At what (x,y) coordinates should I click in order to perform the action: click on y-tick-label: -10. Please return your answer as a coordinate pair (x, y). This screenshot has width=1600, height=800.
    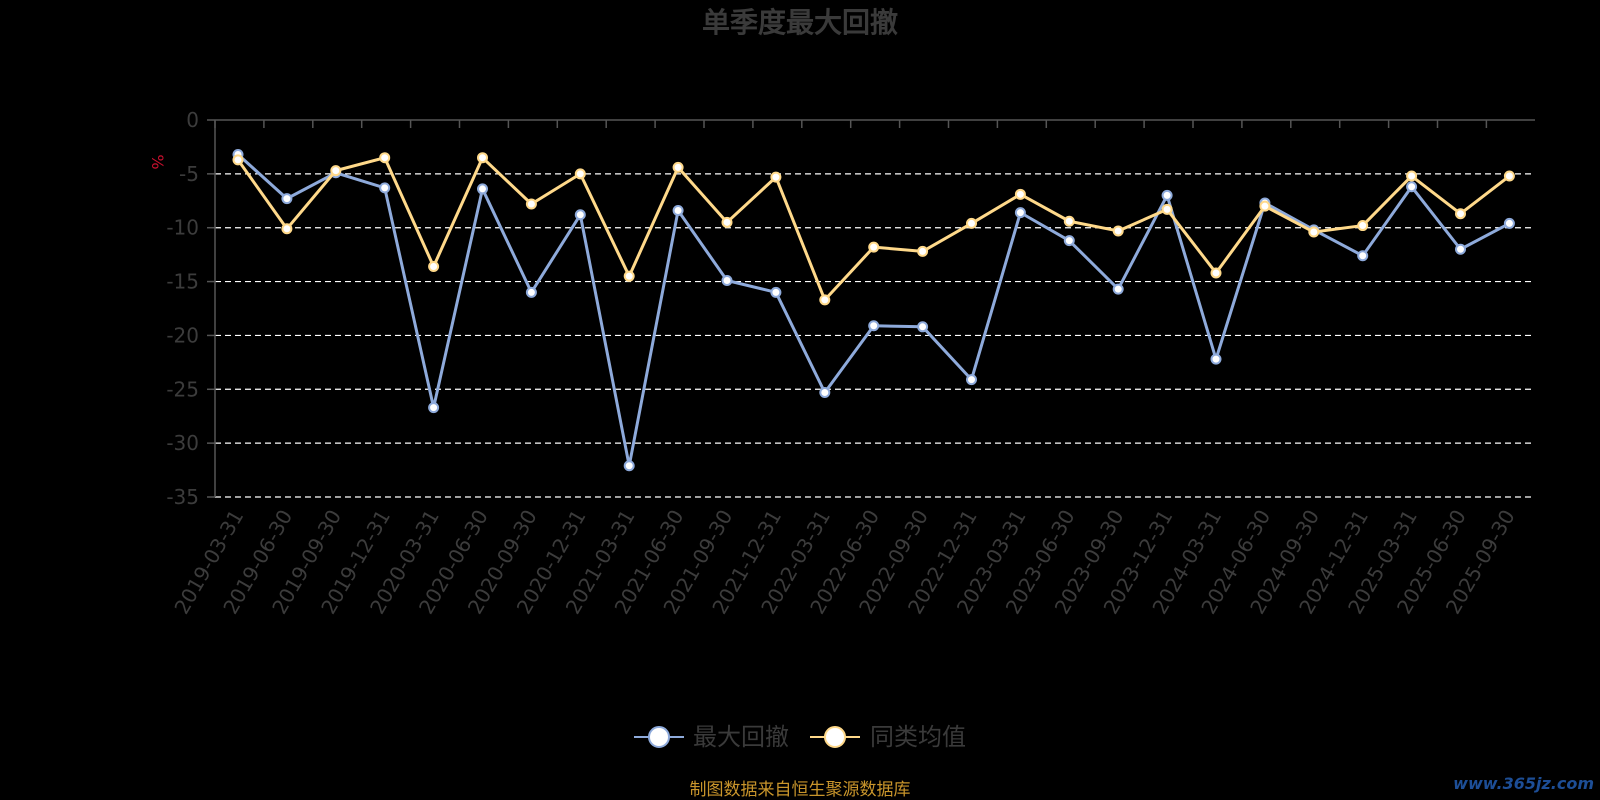
    Looking at the image, I should click on (182, 228).